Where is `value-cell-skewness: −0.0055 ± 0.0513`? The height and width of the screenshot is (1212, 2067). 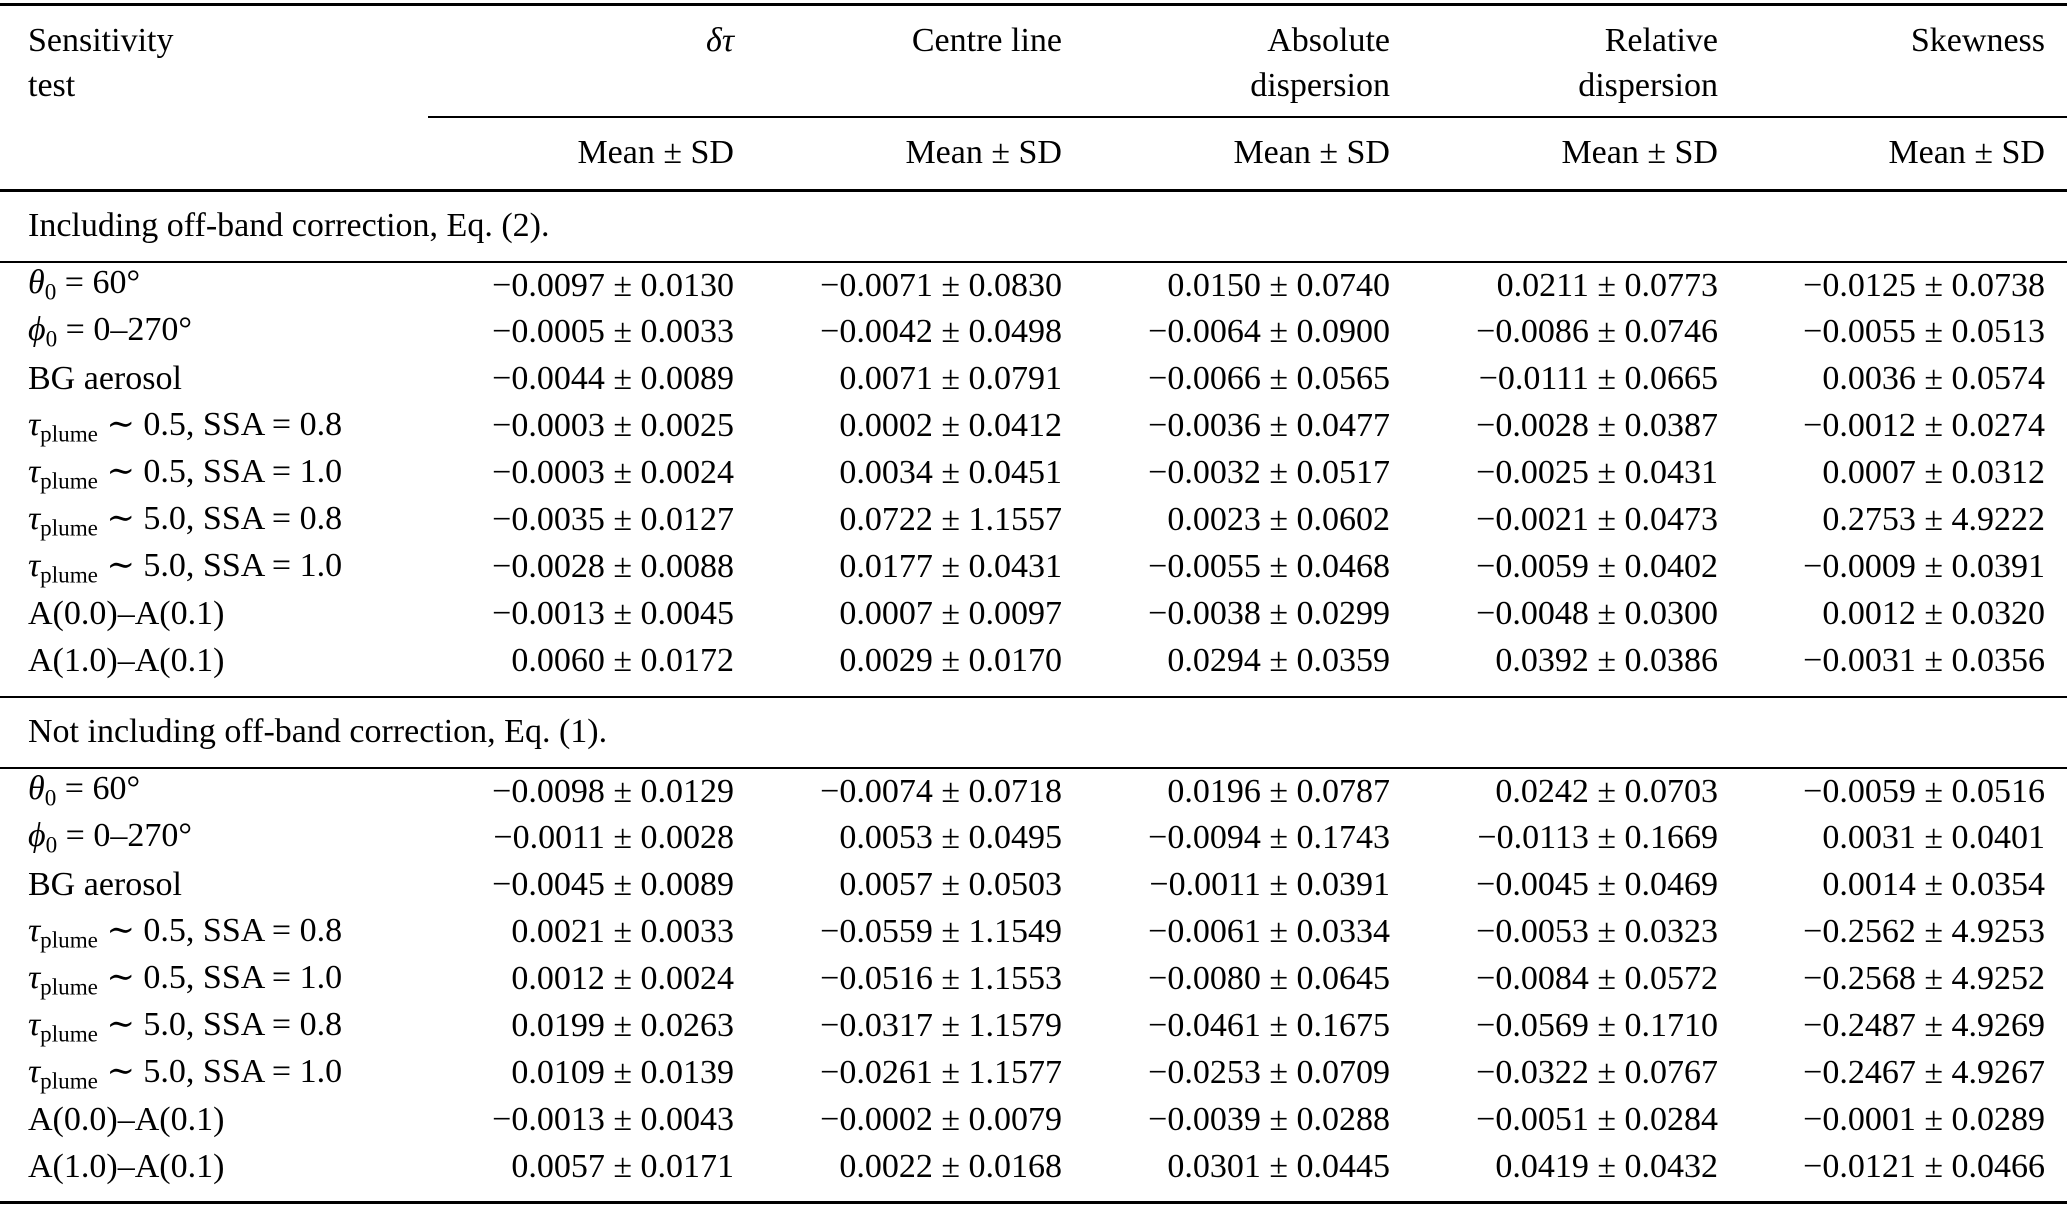
value-cell-skewness: −0.0055 ± 0.0513 is located at coordinates (1924, 331).